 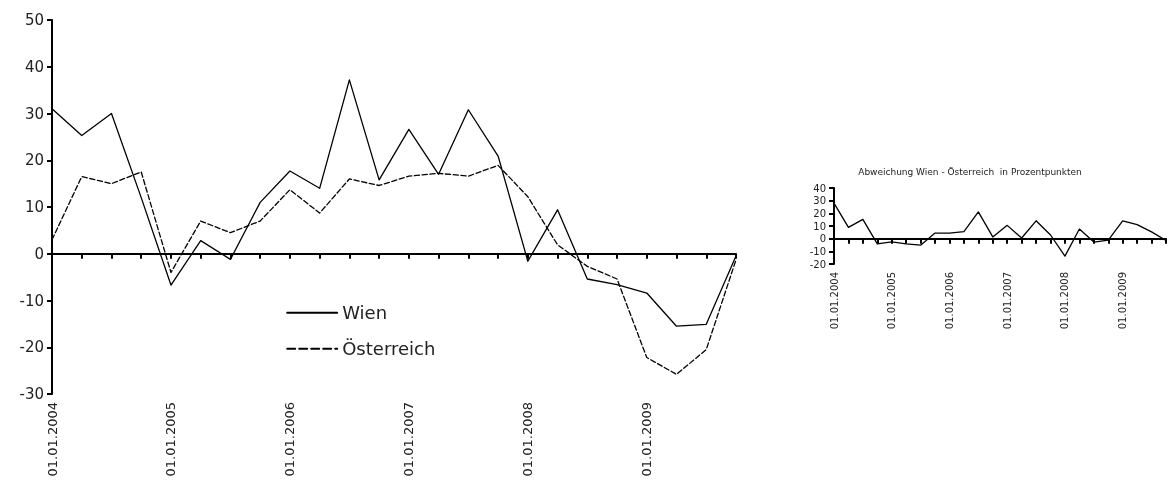 What do you see at coordinates (970, 171) in the screenshot?
I see `chart-title: Abweichung Wien - Österreich in Prozentpunkten` at bounding box center [970, 171].